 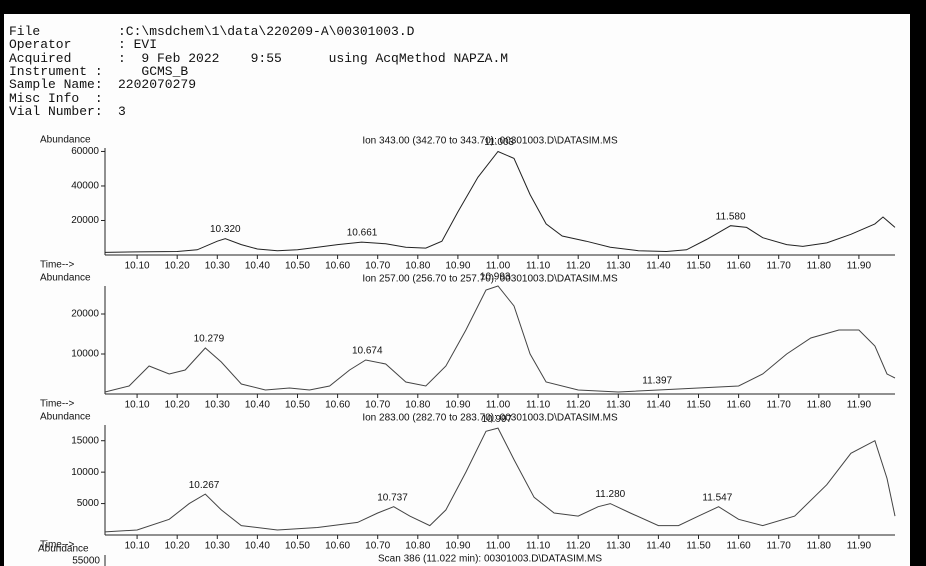 What do you see at coordinates (499, 142) in the screenshot?
I see `peak-label: 11.003` at bounding box center [499, 142].